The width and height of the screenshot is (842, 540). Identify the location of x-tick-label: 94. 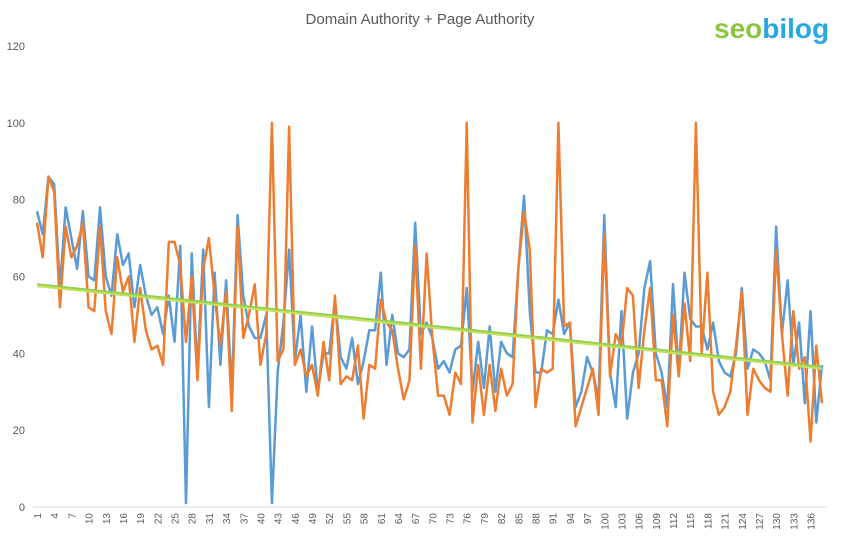
(571, 519).